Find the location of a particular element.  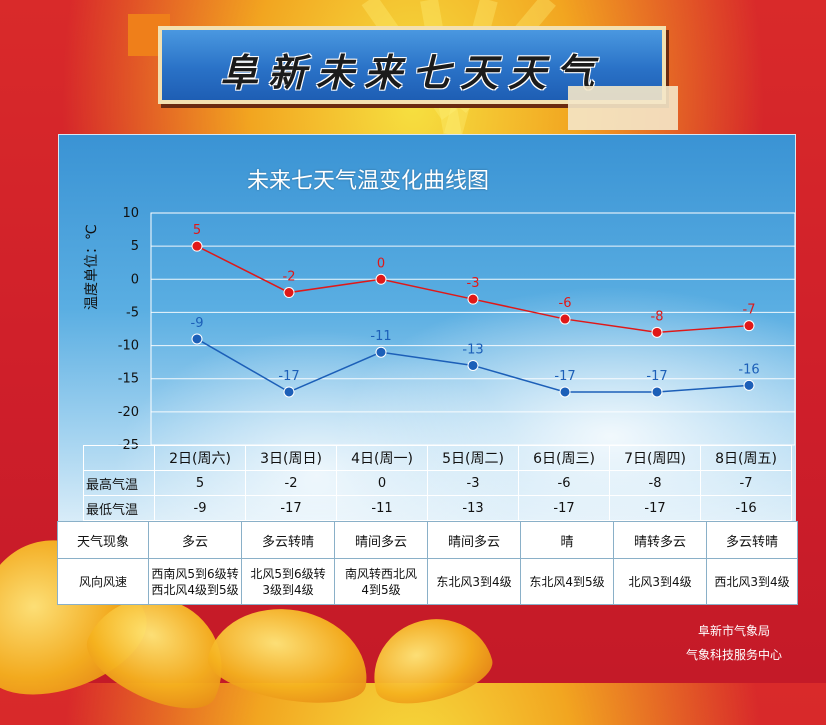

corner-cell is located at coordinates (119, 458).